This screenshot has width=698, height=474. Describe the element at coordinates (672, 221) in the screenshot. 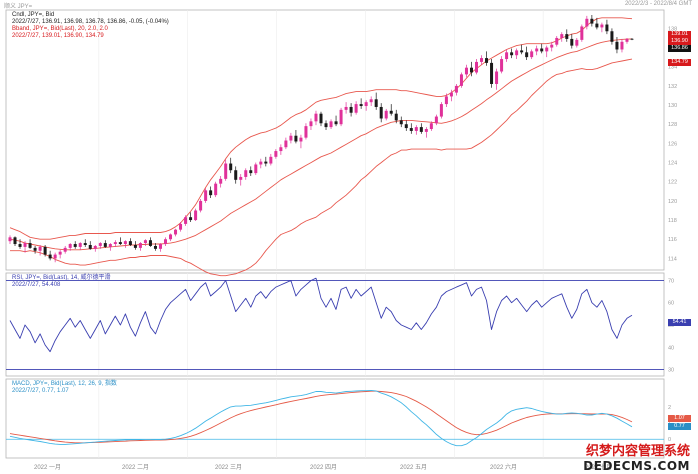

I see `price-y-tick: 118` at that location.